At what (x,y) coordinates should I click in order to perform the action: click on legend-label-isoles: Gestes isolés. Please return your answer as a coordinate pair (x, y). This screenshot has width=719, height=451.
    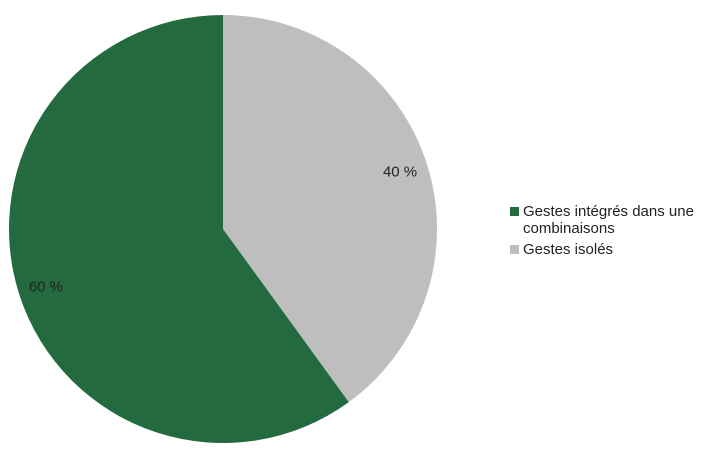
    Looking at the image, I should click on (568, 249).